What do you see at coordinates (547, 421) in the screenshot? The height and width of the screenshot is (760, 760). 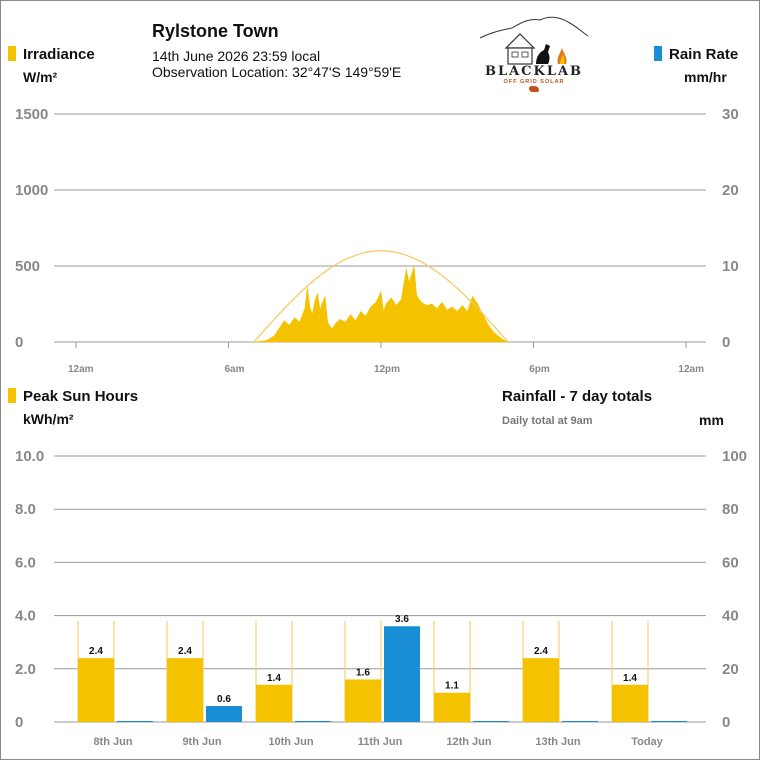 I see `rainfall-note: Daily total at 9am` at bounding box center [547, 421].